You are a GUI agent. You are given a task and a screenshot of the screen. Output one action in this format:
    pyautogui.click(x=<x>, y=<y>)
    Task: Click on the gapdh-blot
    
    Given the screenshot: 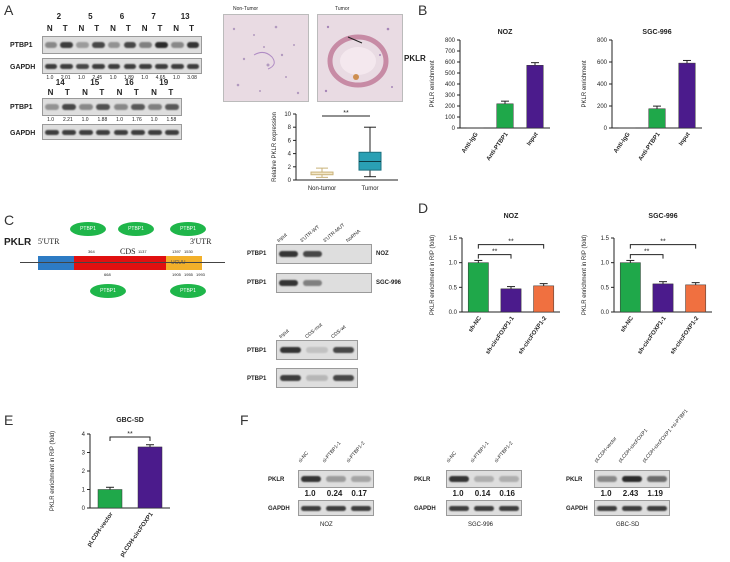 What is the action you would take?
    pyautogui.click(x=336, y=508)
    